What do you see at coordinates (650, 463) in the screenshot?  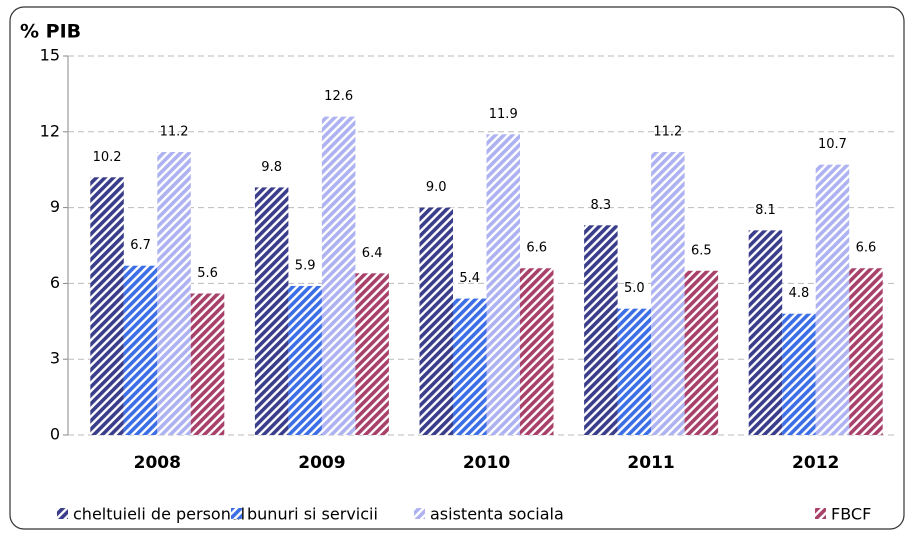 I see `x-tick-label: 2011` at bounding box center [650, 463].